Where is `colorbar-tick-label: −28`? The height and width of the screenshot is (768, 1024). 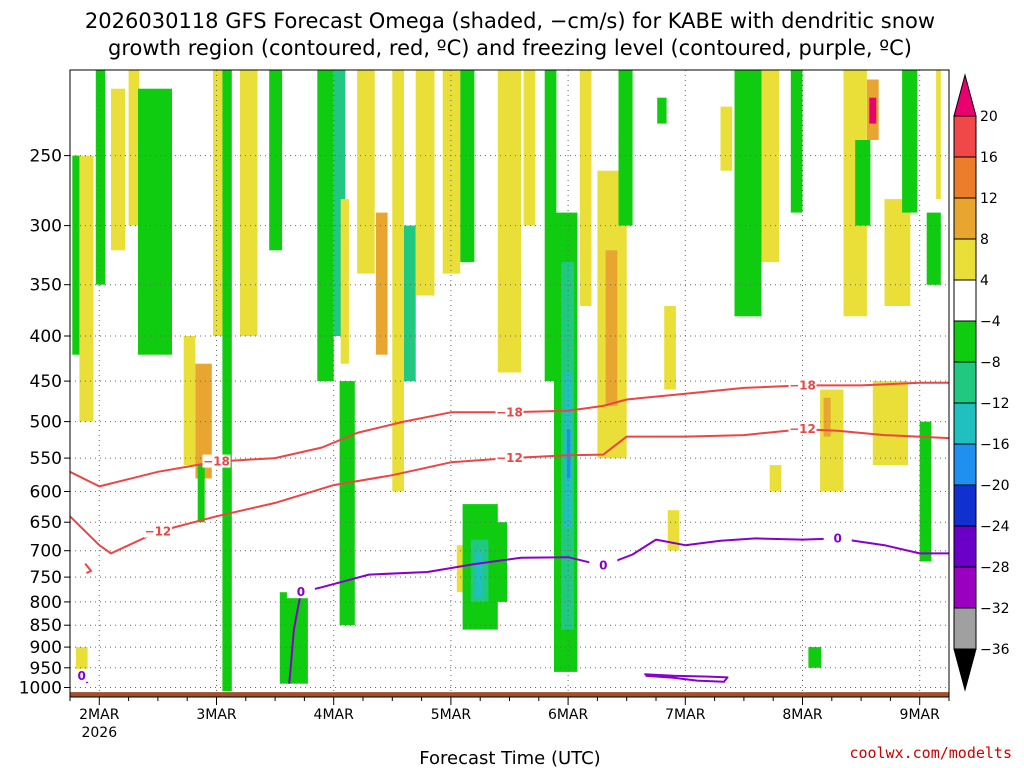
colorbar-tick-label: −28 is located at coordinates (995, 568).